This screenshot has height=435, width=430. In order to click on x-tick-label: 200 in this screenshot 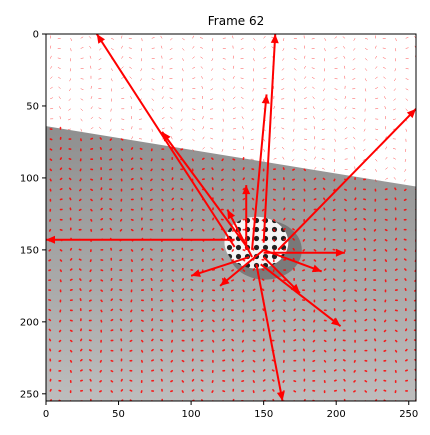, I will do `click(336, 414)`.